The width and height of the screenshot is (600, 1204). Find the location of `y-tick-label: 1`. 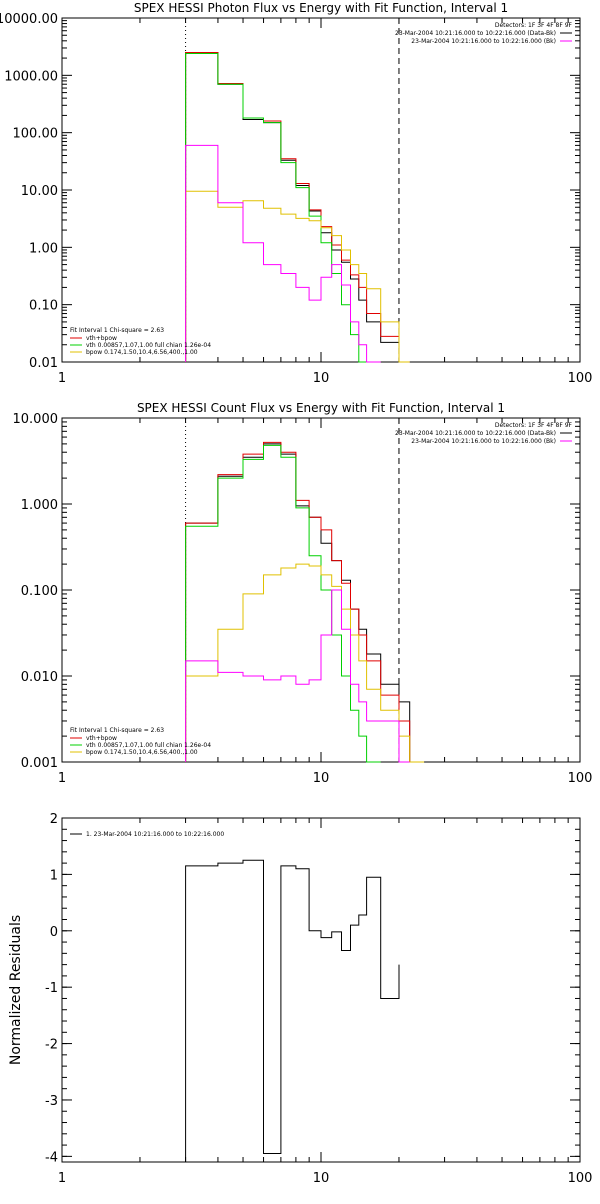

y-tick-label: 1 is located at coordinates (54, 875).